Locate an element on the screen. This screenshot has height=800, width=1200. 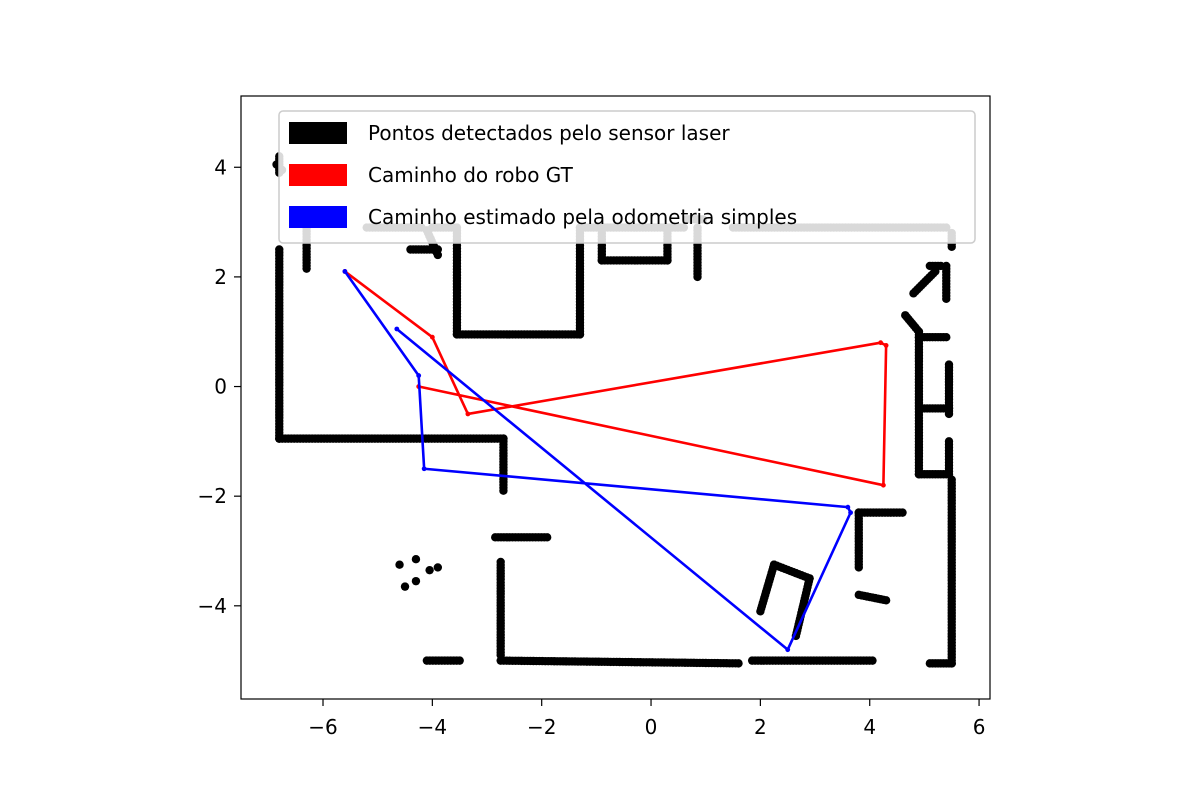
x-tick-label: 4 is located at coordinates (869, 727).